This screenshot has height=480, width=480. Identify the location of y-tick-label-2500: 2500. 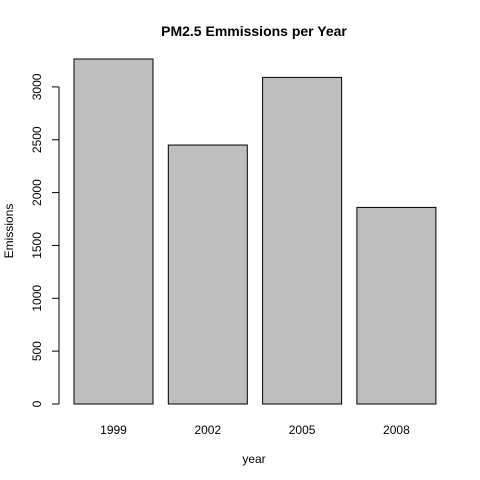
(37, 139).